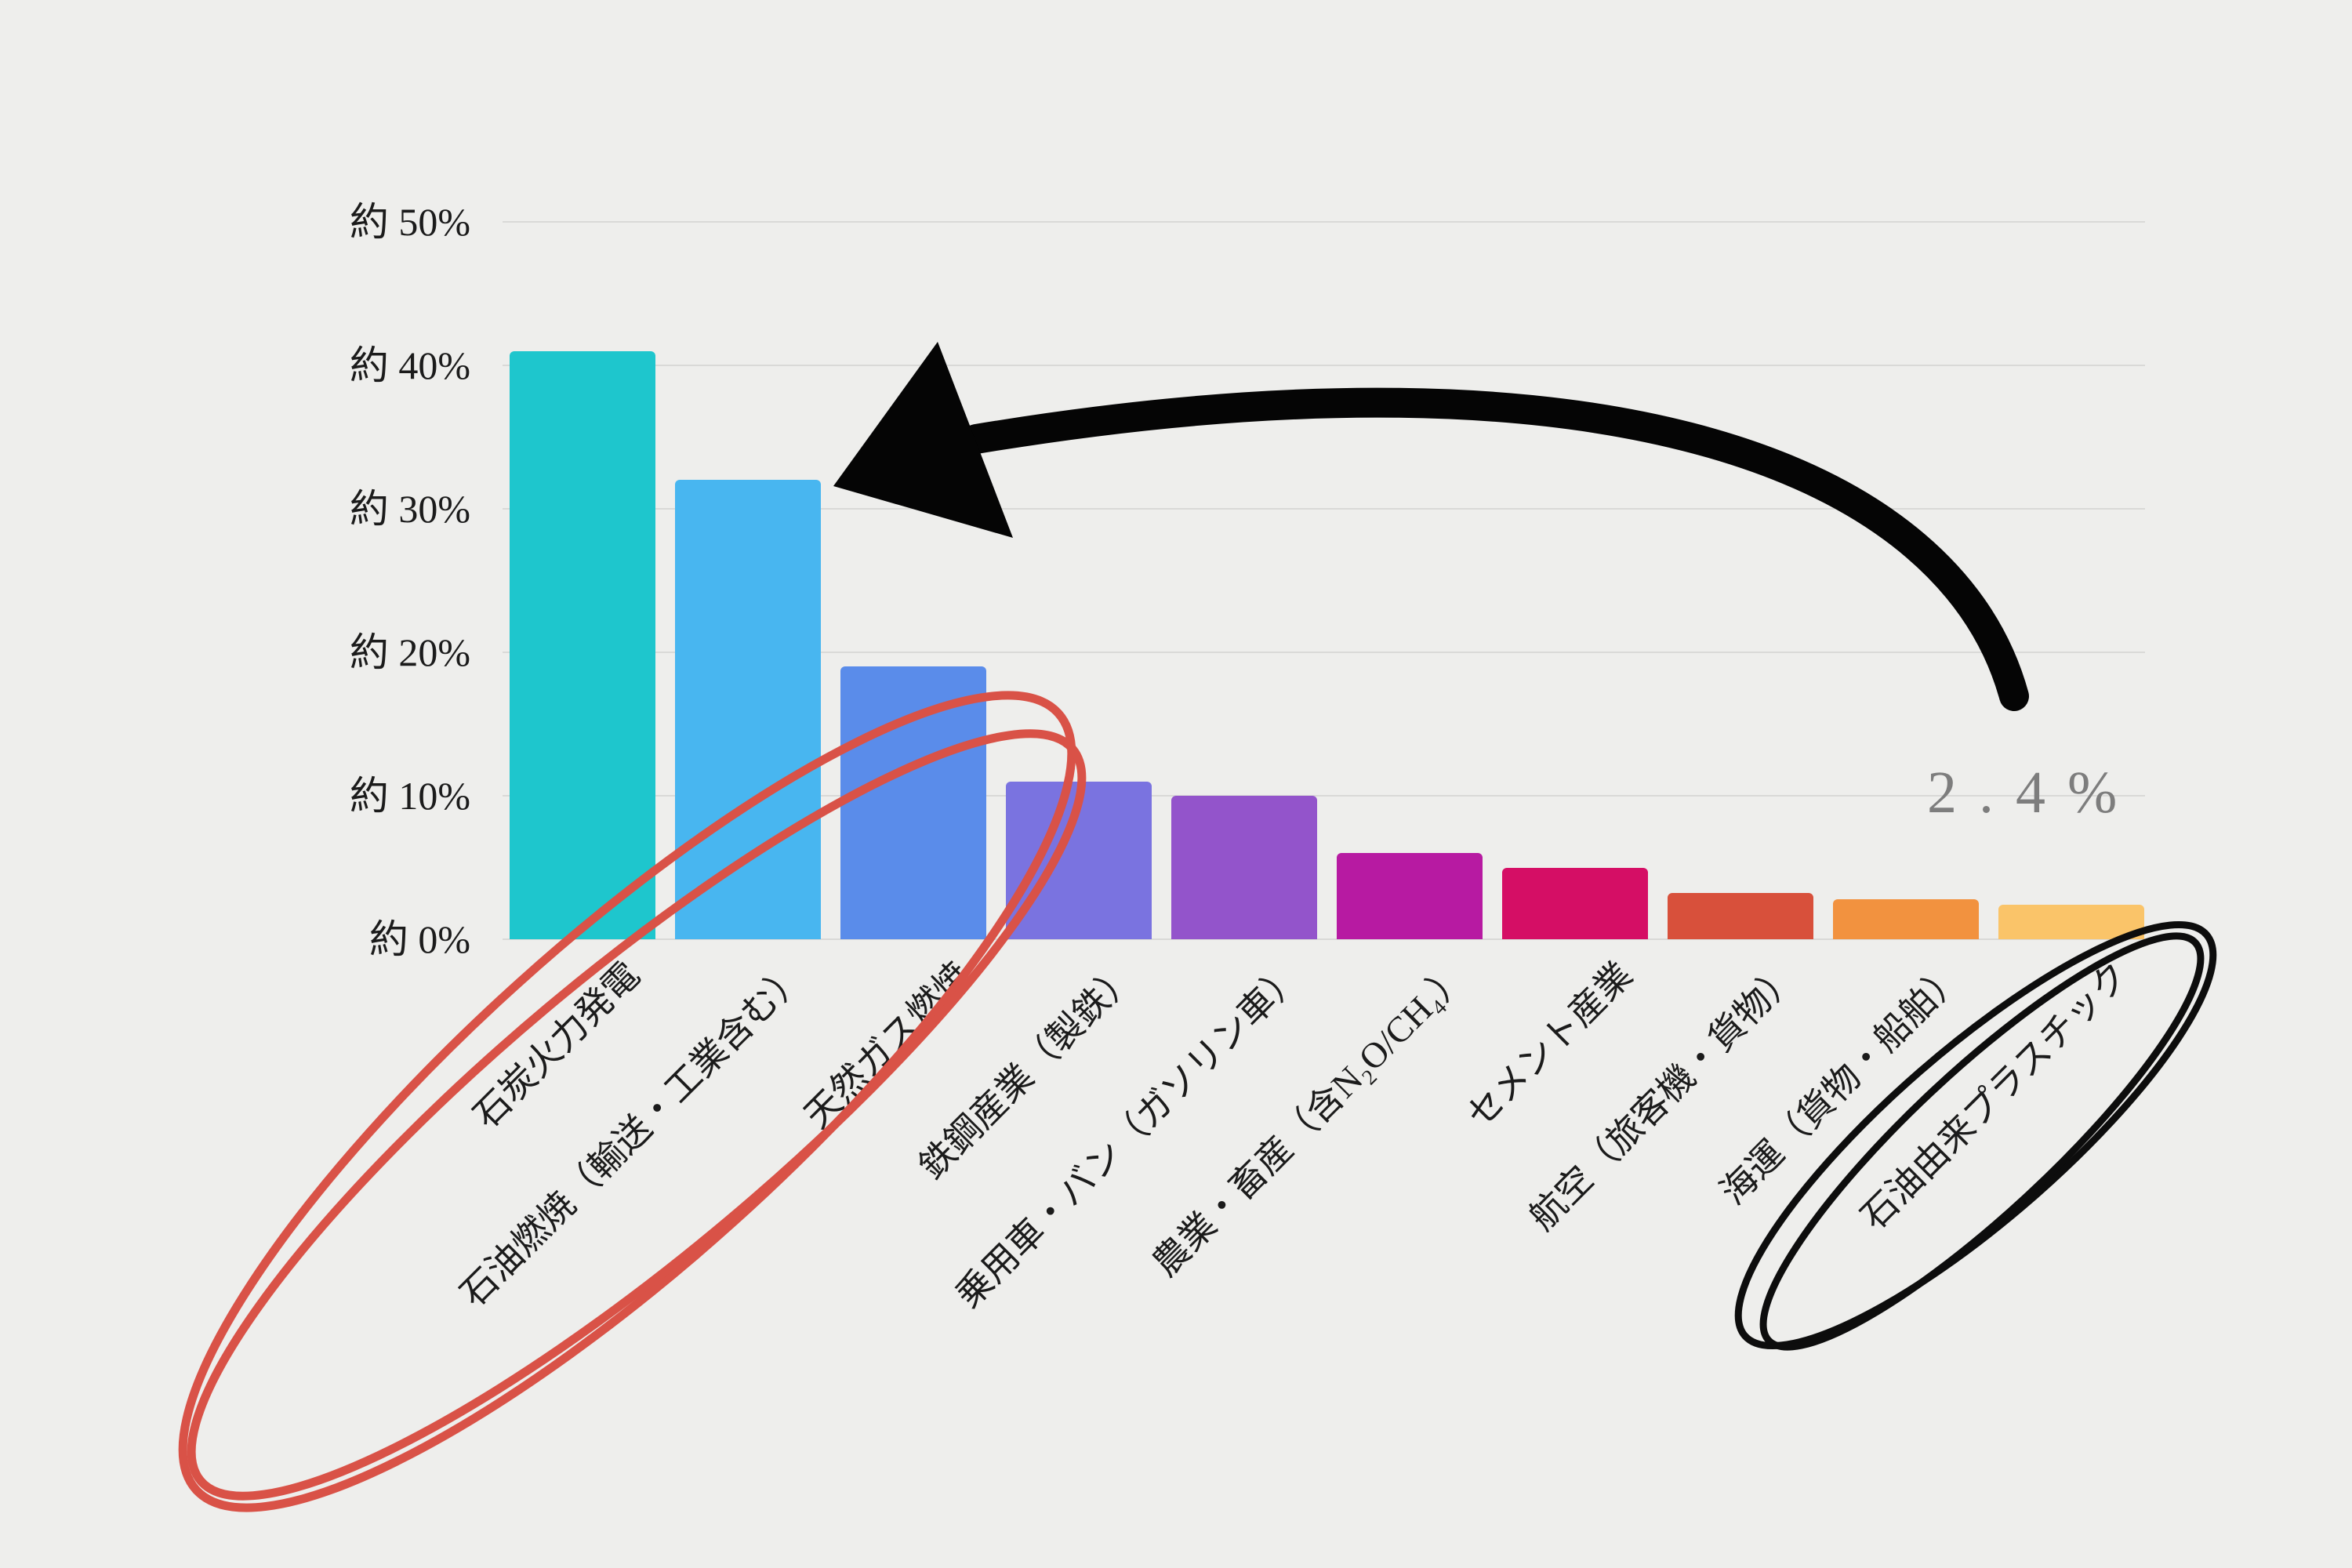 The image size is (2352, 1568). I want to click on y-axis-tick-label: 約 20%, so click(409, 652).